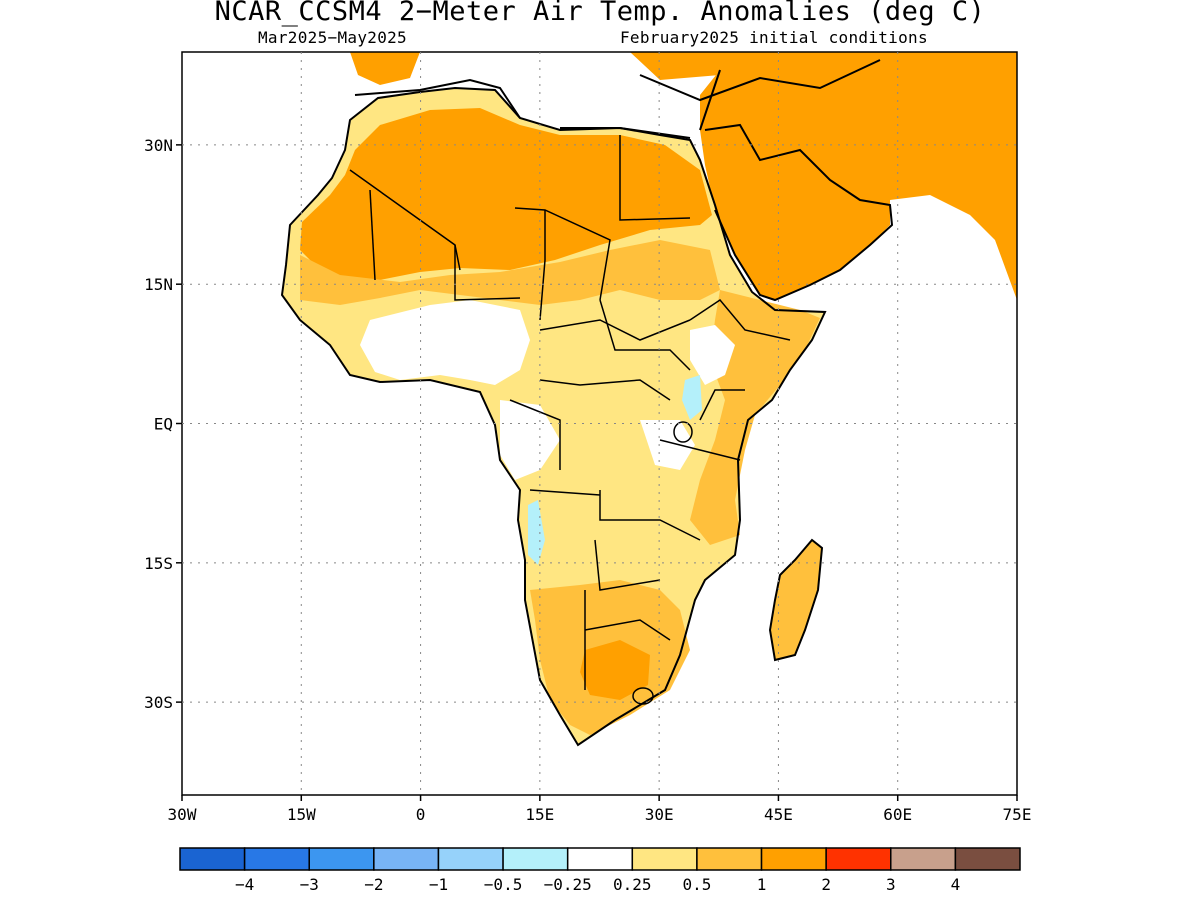 The image size is (1200, 900). Describe the element at coordinates (539, 814) in the screenshot. I see `lon-tick-label: 15E` at that location.